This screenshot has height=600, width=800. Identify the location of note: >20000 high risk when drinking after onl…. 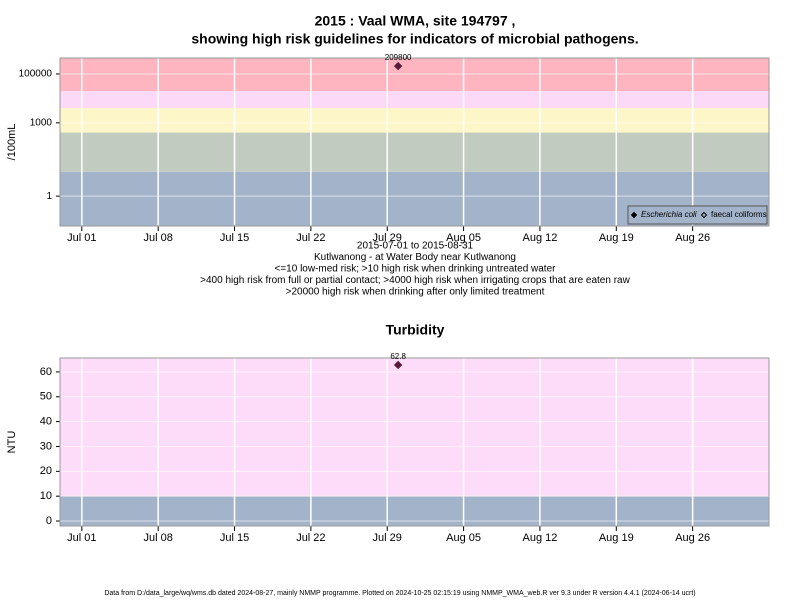
(415, 292).